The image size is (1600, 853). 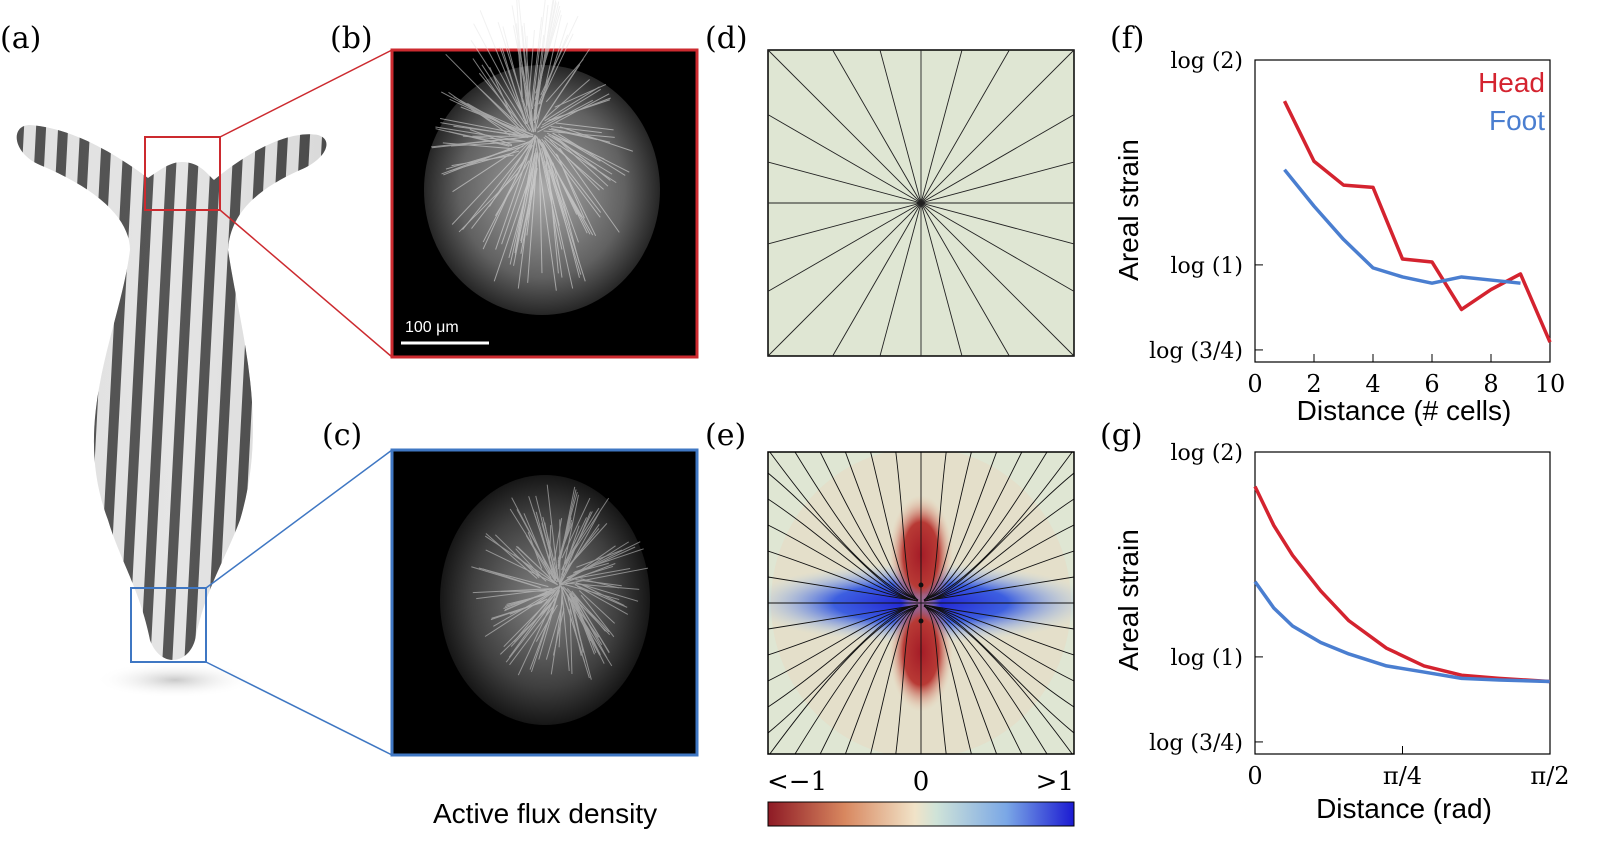 I want to click on colorbar-tick-zero: 0, so click(x=921, y=782).